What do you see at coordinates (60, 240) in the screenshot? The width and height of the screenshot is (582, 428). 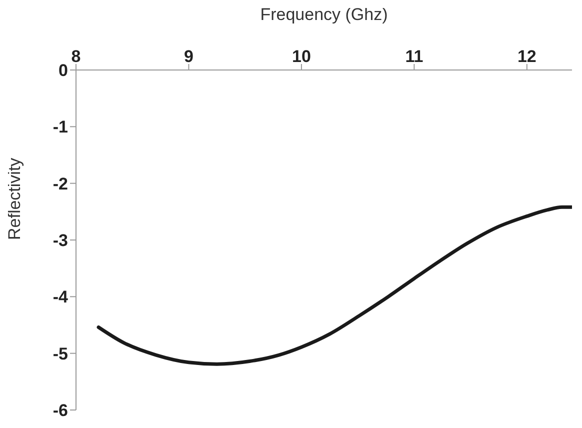 I see `y-tick-label: -3` at bounding box center [60, 240].